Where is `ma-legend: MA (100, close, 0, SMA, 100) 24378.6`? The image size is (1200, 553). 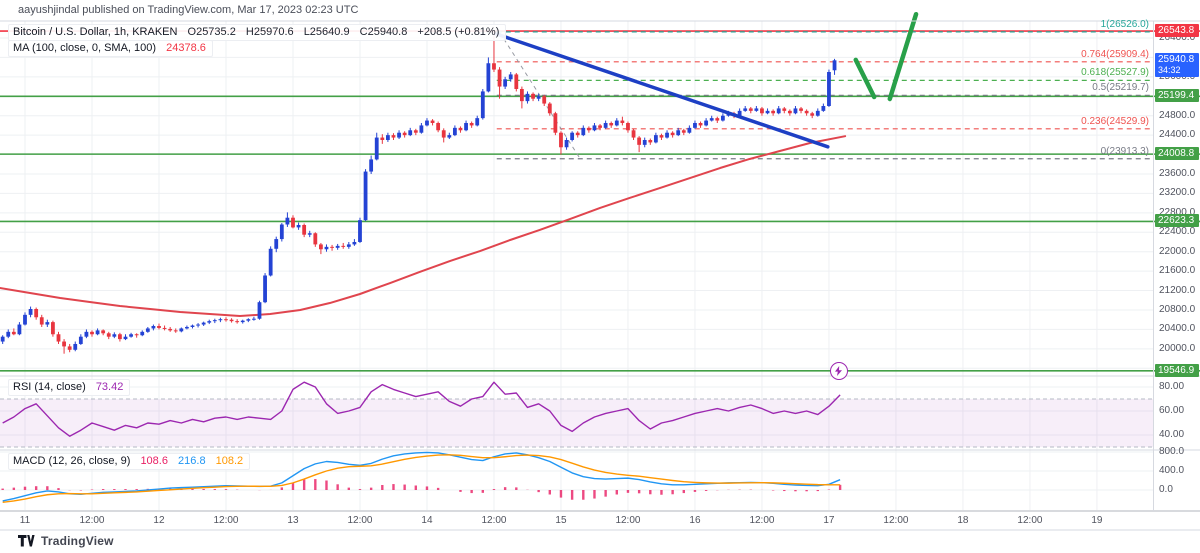 ma-legend: MA (100, close, 0, SMA, 100) 24378.6 is located at coordinates (110, 48).